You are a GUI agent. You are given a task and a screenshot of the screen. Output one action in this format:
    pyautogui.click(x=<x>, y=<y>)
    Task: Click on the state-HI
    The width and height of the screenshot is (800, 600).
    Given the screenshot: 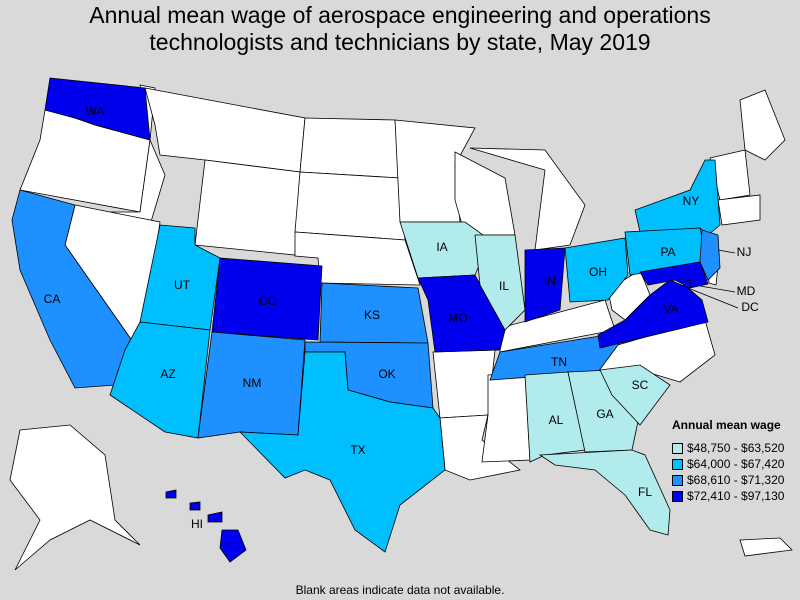 What is the action you would take?
    pyautogui.click(x=206, y=526)
    